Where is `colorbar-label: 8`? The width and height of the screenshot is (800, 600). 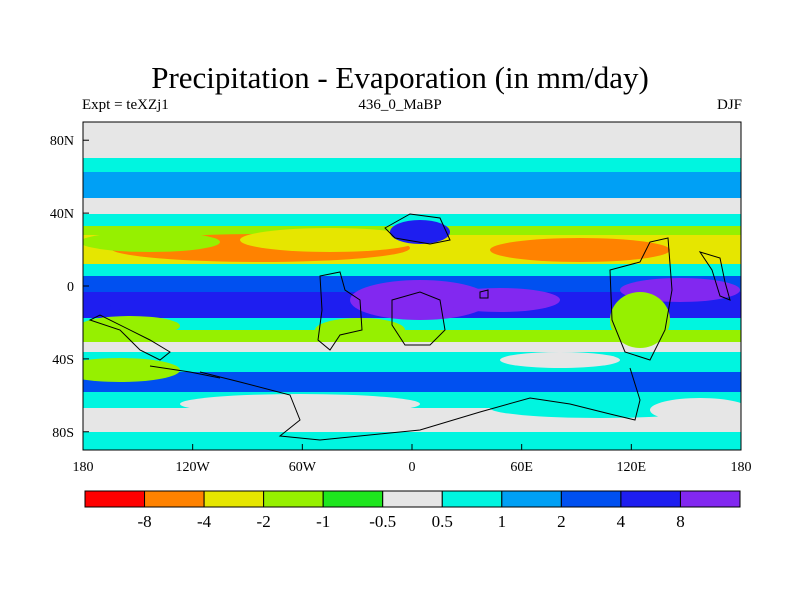 colorbar-label: 8 is located at coordinates (680, 521).